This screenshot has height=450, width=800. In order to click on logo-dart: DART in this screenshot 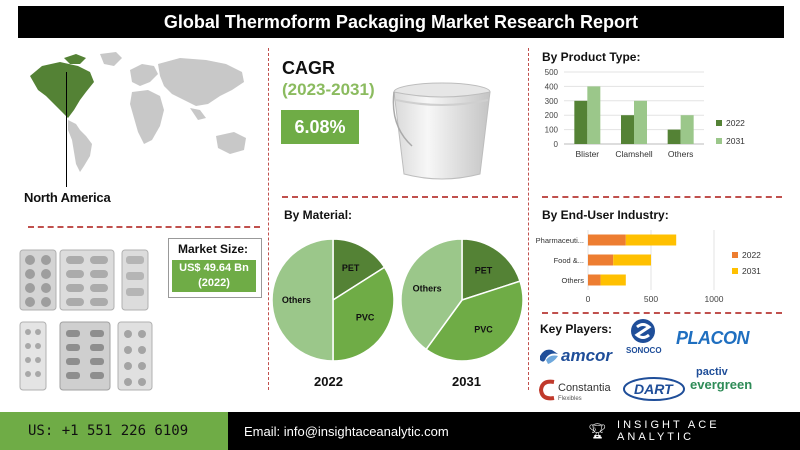, I will do `click(653, 389)`.